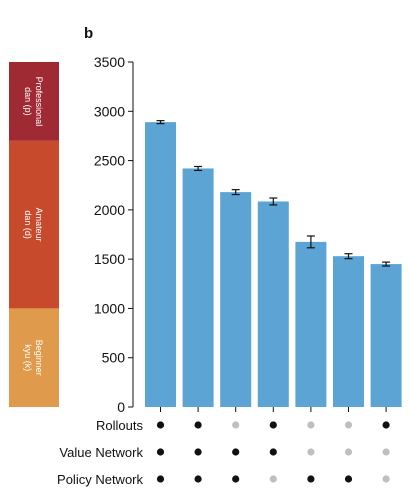  I want to click on y-tick-label: 1000, so click(109, 308).